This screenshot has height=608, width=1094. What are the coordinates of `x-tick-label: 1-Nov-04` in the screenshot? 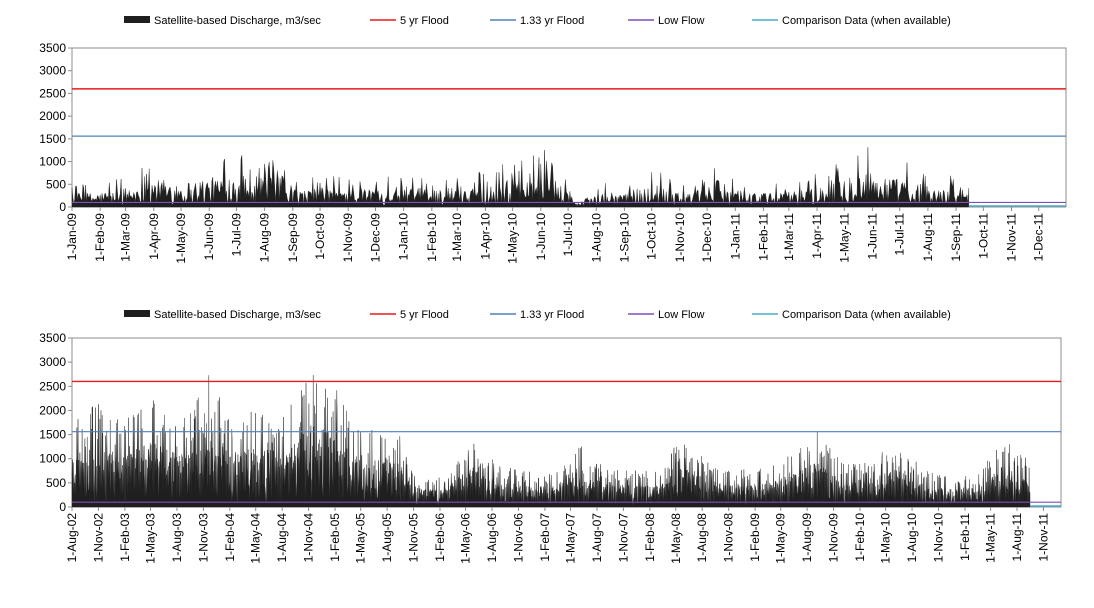 It's located at (309, 538).